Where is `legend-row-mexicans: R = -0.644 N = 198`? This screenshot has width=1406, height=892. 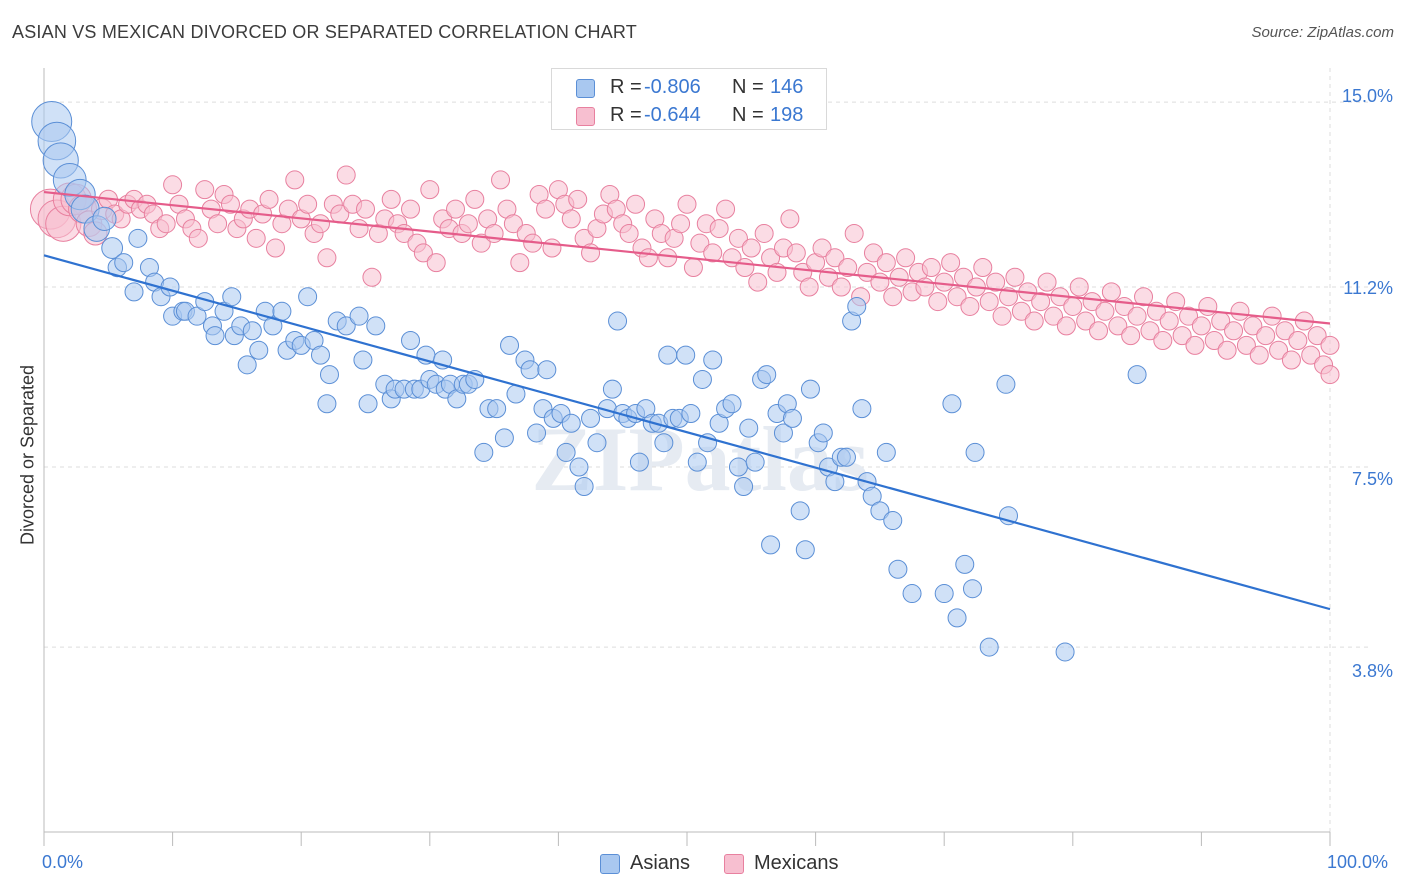 legend-row-mexicans: R = -0.644 N = 198 is located at coordinates (689, 115).